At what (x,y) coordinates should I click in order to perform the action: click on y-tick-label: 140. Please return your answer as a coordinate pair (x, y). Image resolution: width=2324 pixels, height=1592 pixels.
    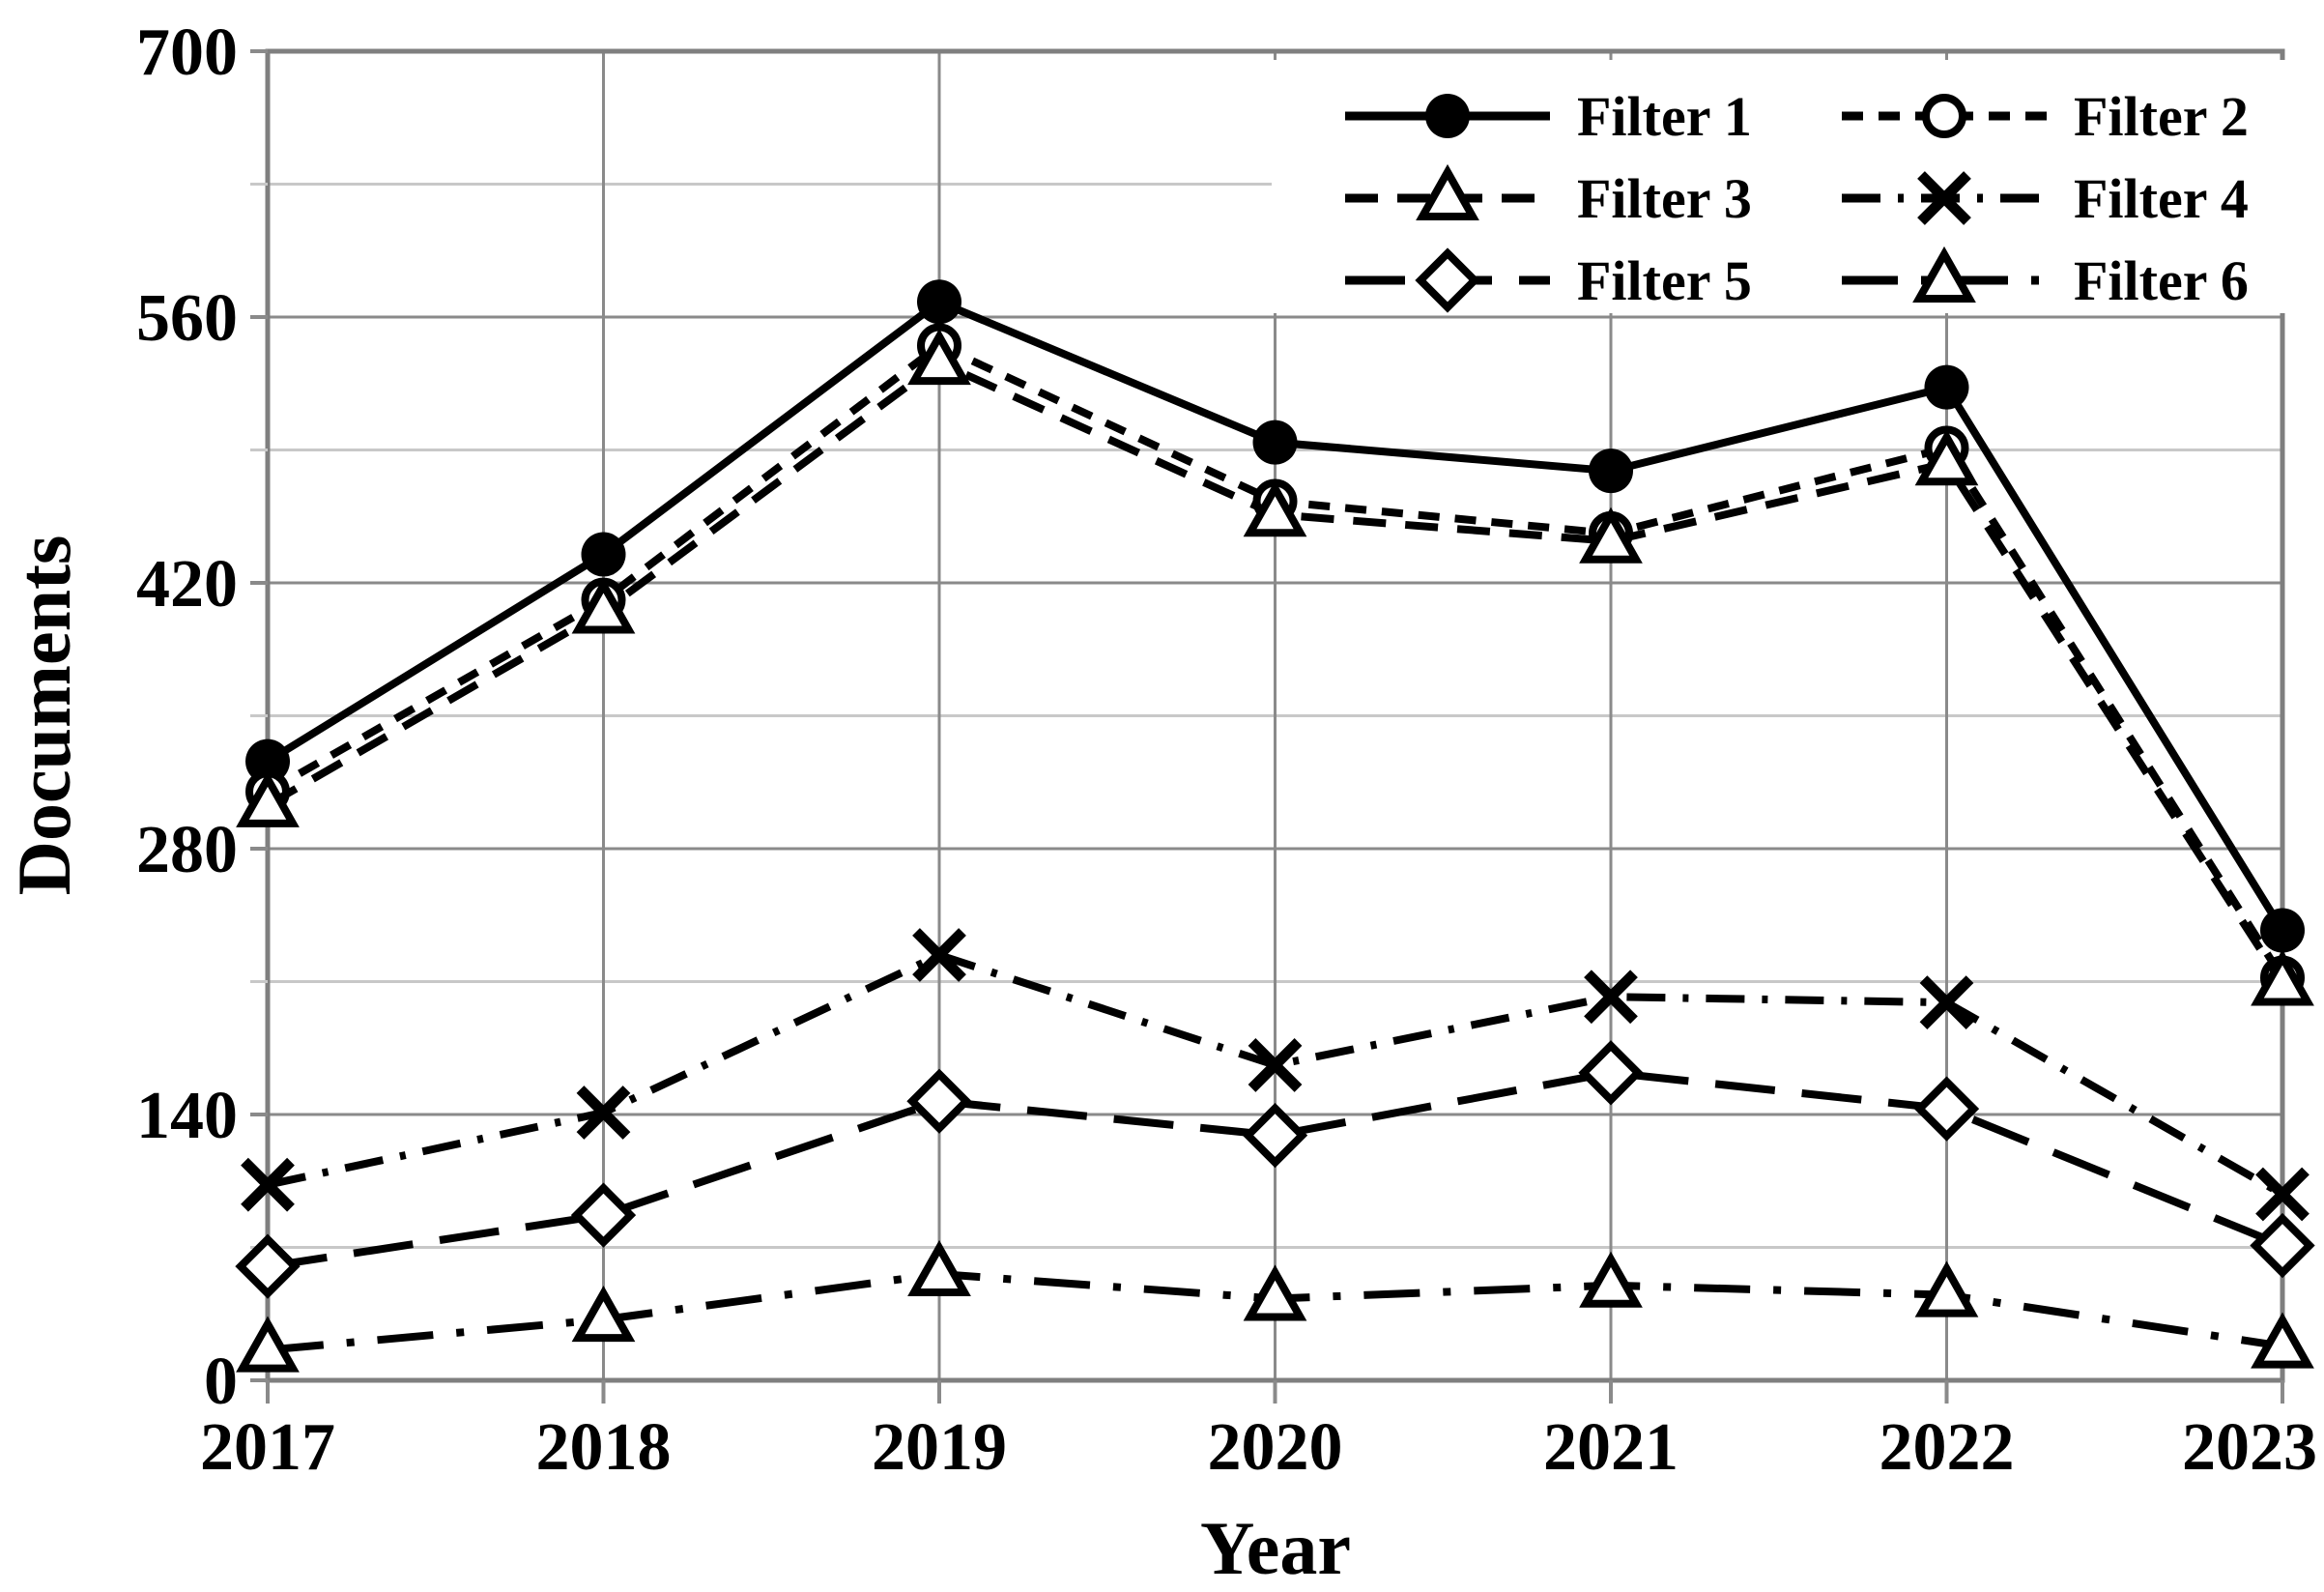
    Looking at the image, I should click on (187, 1116).